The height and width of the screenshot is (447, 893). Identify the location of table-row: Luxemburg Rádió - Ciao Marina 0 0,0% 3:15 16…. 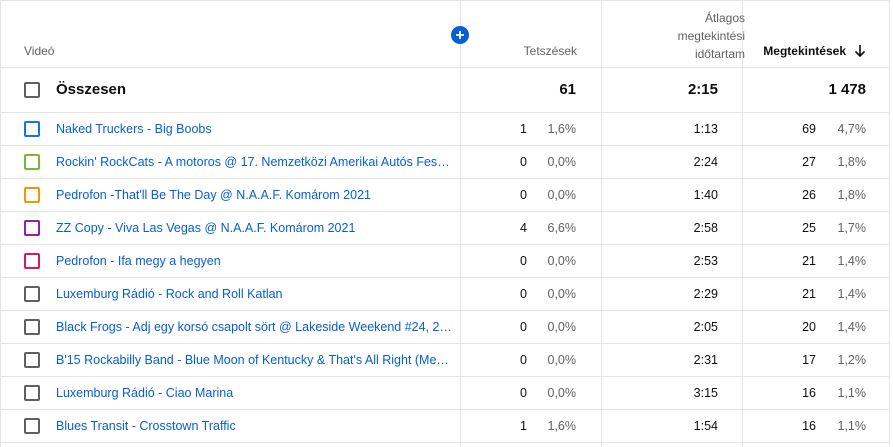
(445, 393).